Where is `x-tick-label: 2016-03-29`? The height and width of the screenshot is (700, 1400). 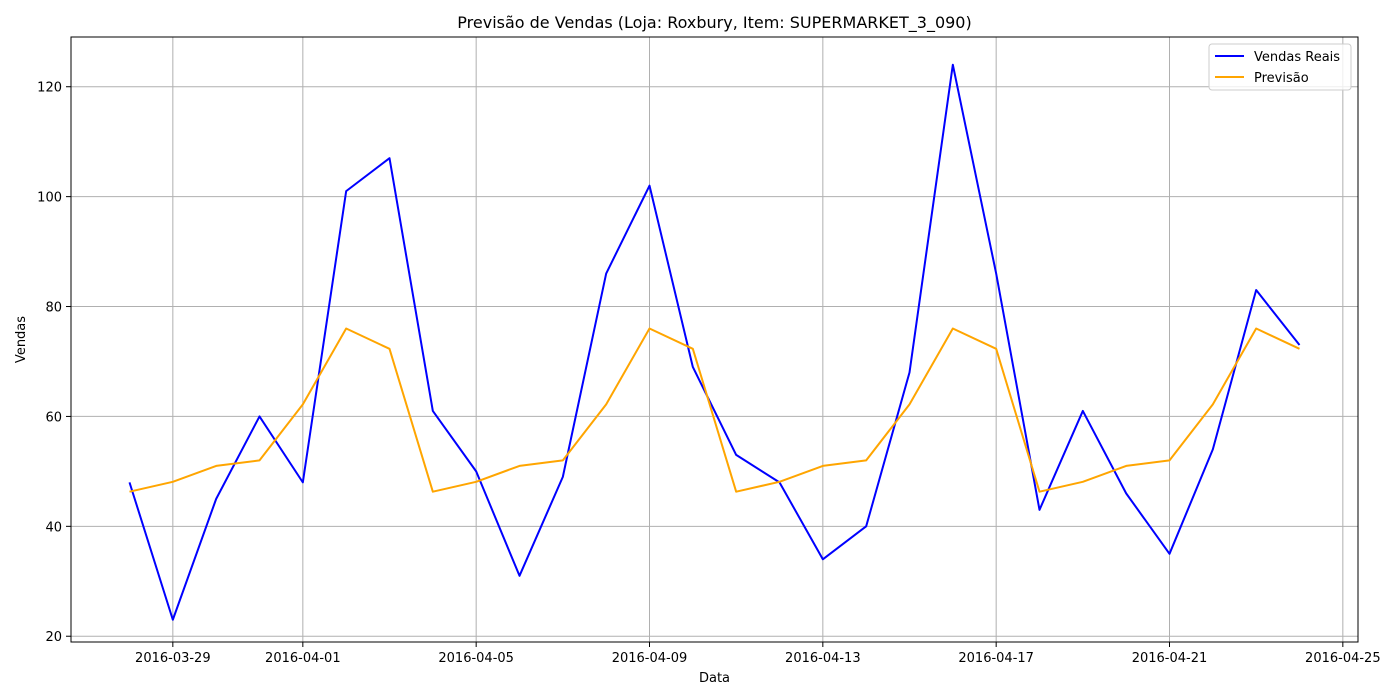
x-tick-label: 2016-03-29 is located at coordinates (173, 658).